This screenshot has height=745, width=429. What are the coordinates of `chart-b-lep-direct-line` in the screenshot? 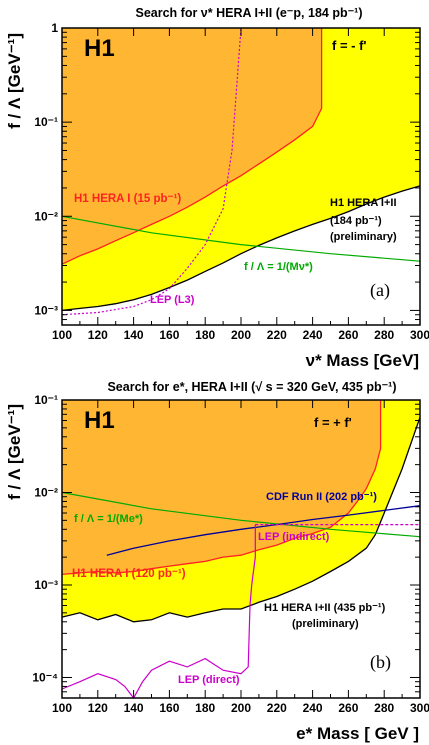 It's located at (158, 612).